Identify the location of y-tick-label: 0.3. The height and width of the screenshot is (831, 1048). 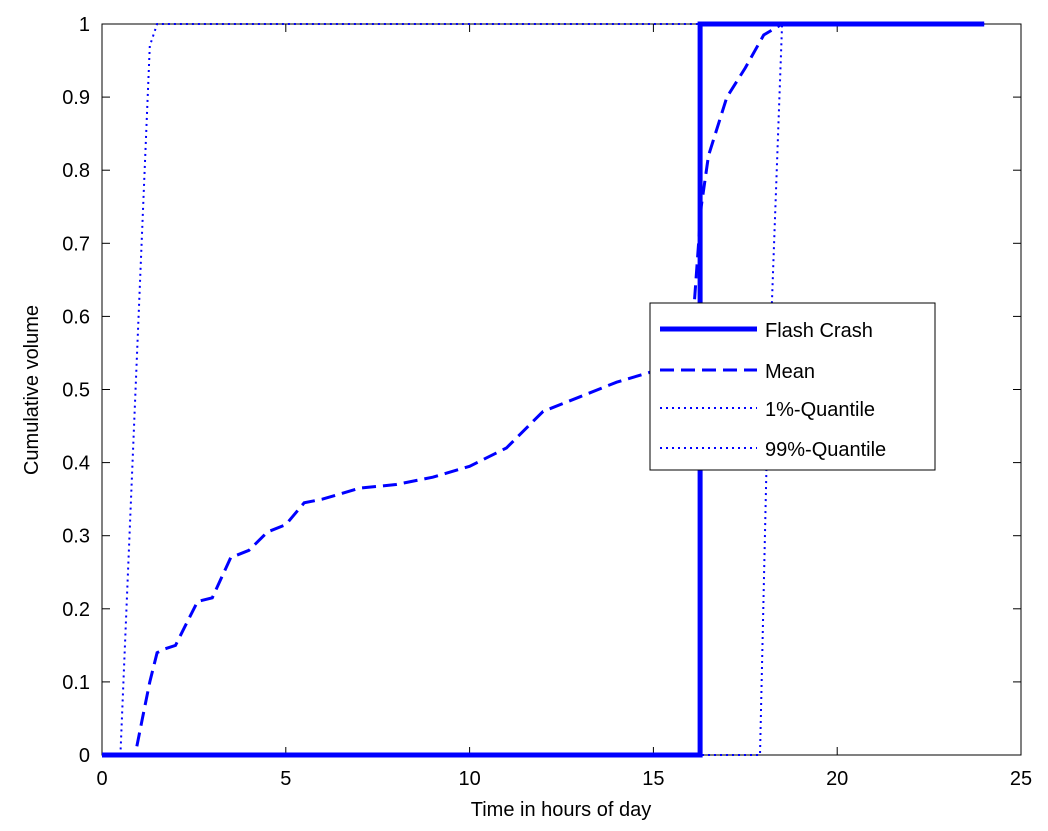
(76, 537).